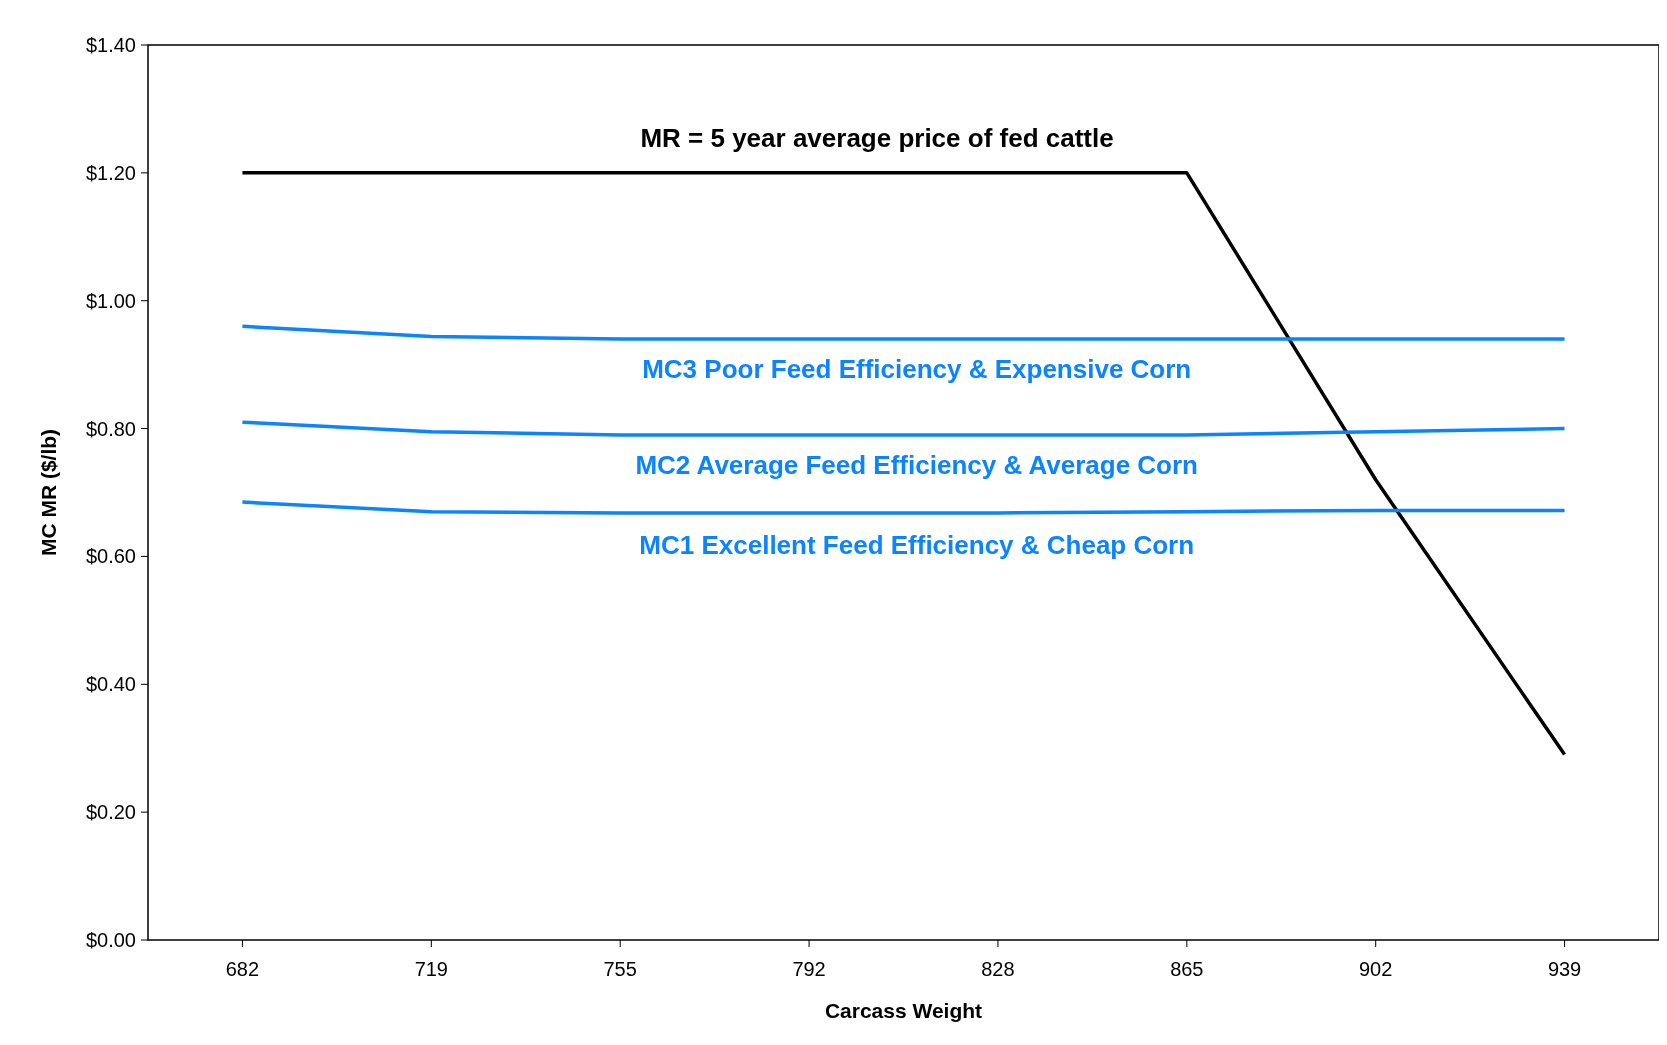 This screenshot has height=1045, width=1667. Describe the element at coordinates (916, 465) in the screenshot. I see `series-label: MC2 Average Feed Efficiency & Average Corn` at that location.